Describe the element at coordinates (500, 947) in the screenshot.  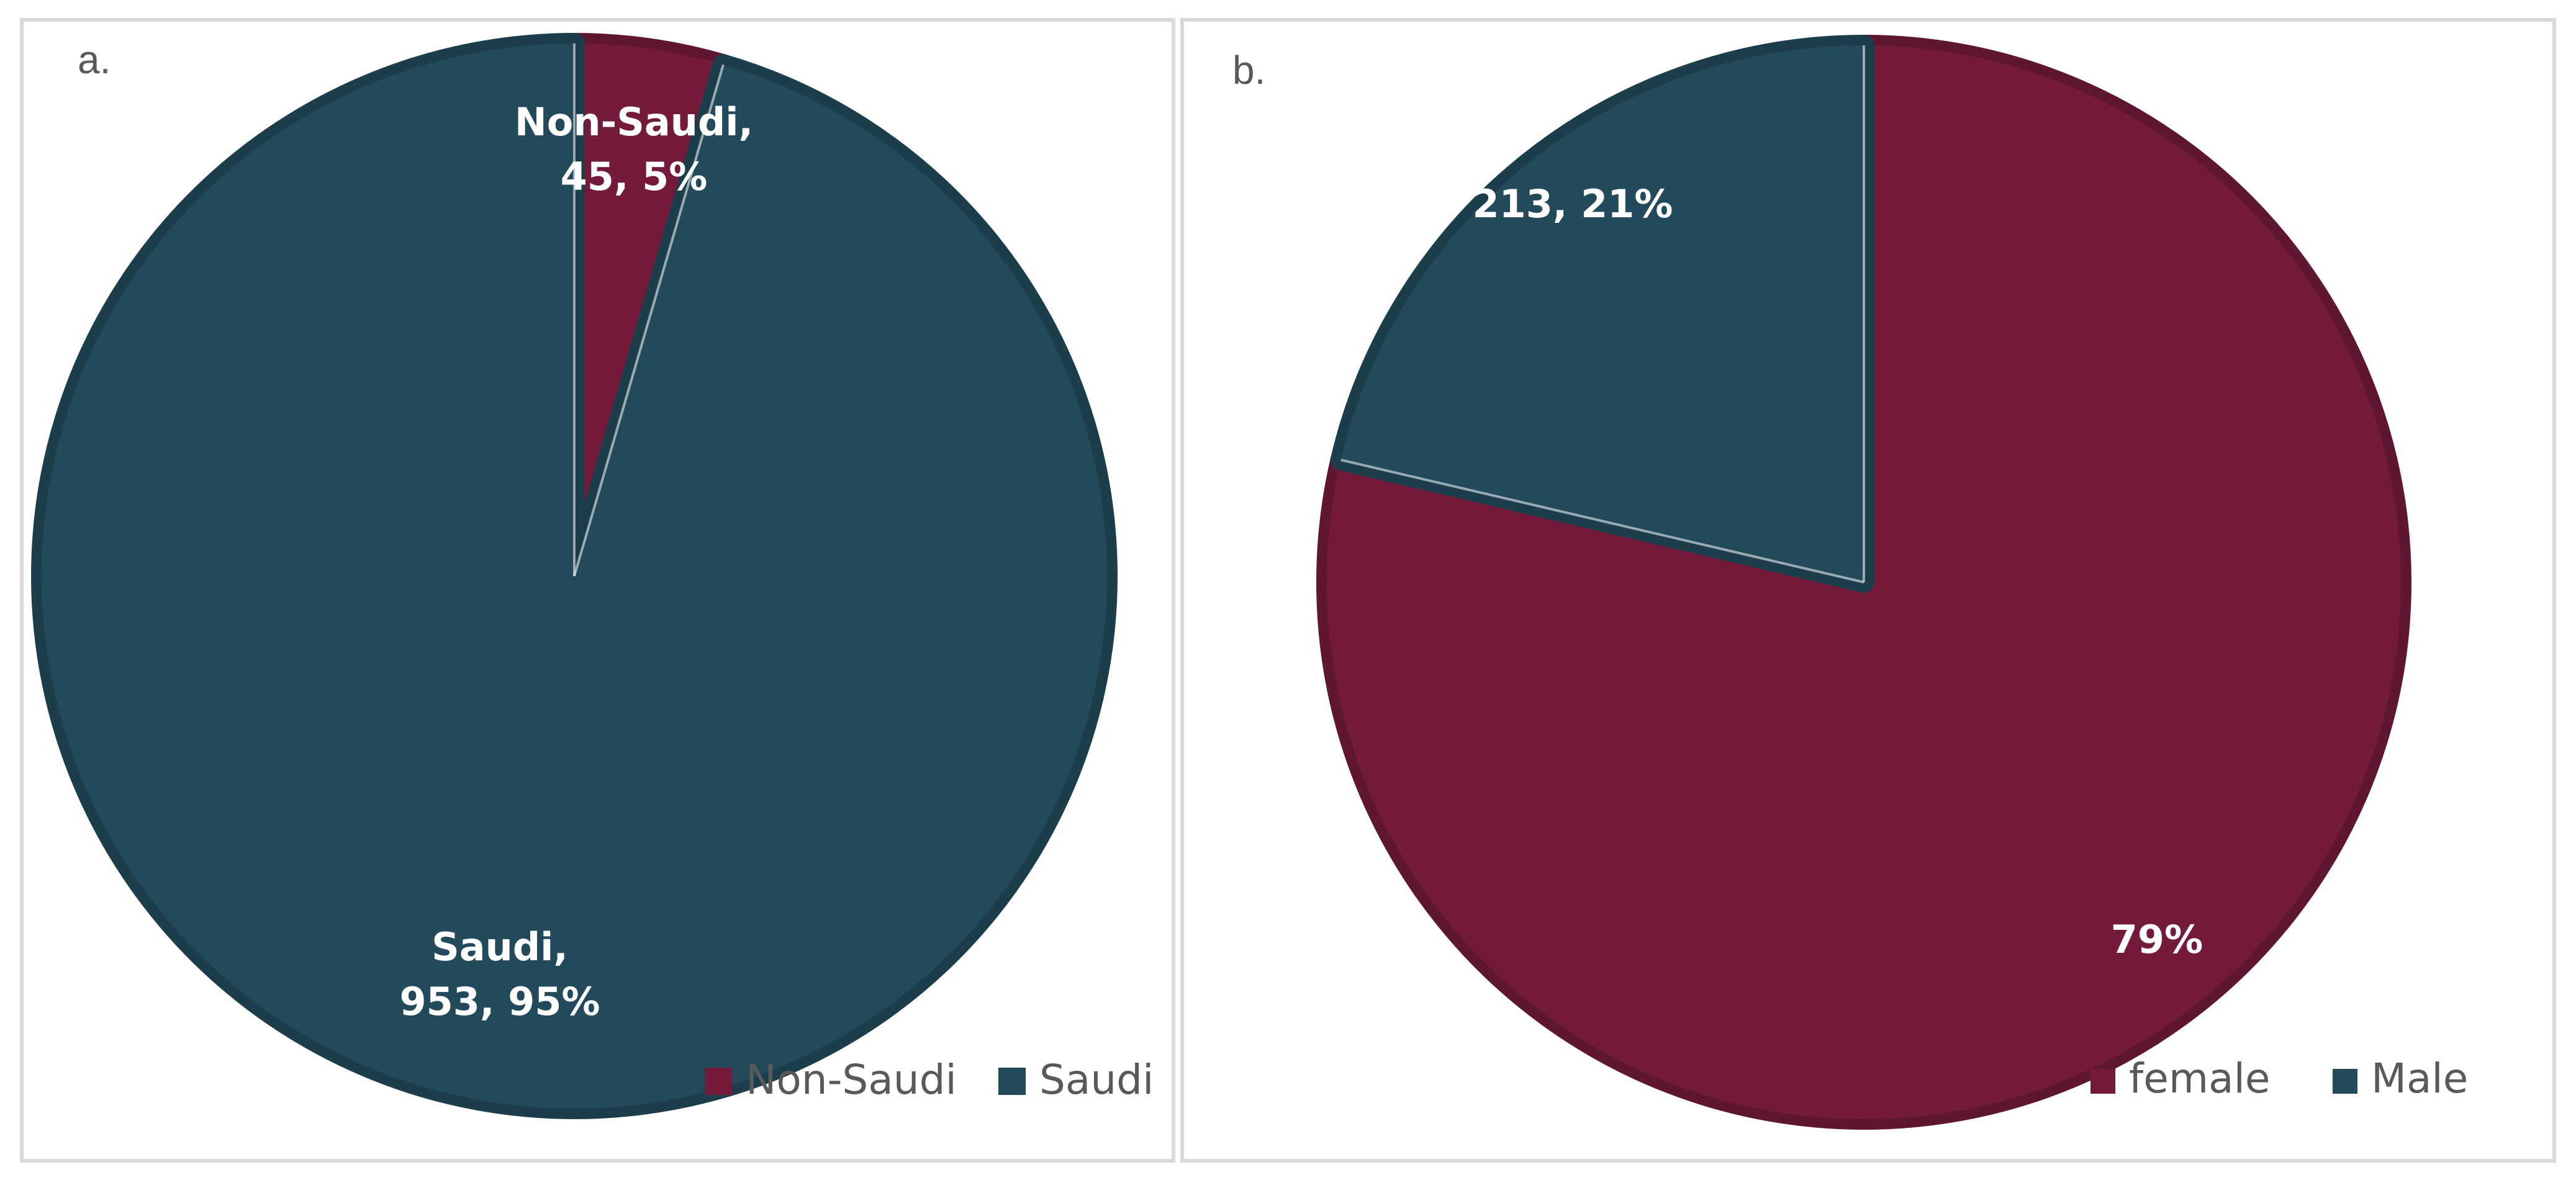
I see `data-label-line: Saudi,` at that location.